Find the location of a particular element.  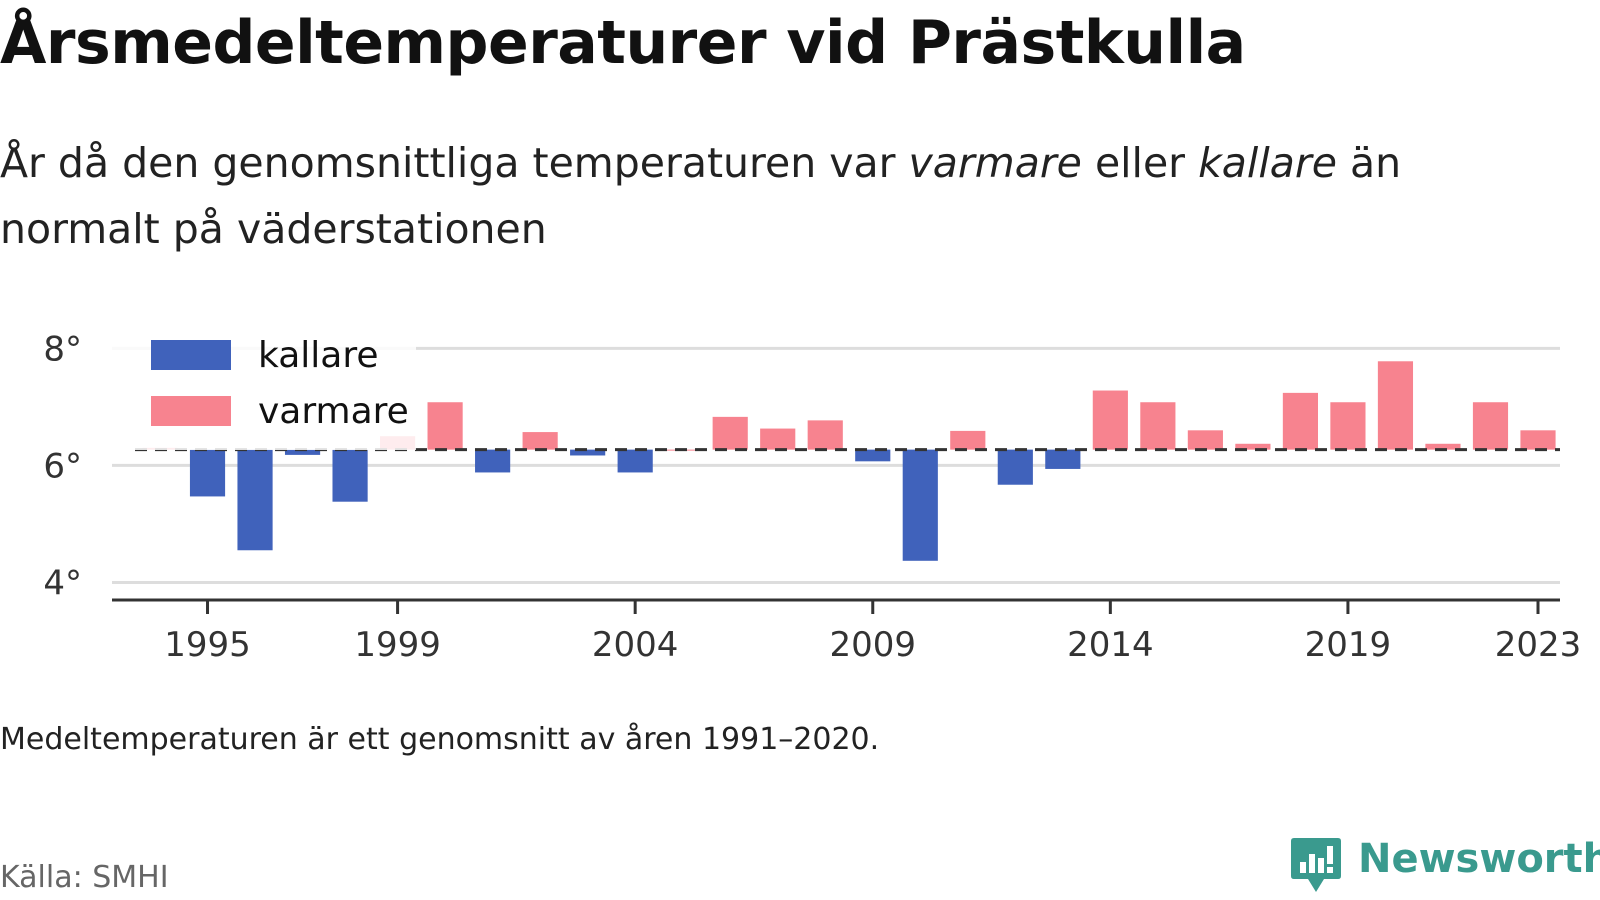

x-tick-label: 1999 is located at coordinates (397, 645).